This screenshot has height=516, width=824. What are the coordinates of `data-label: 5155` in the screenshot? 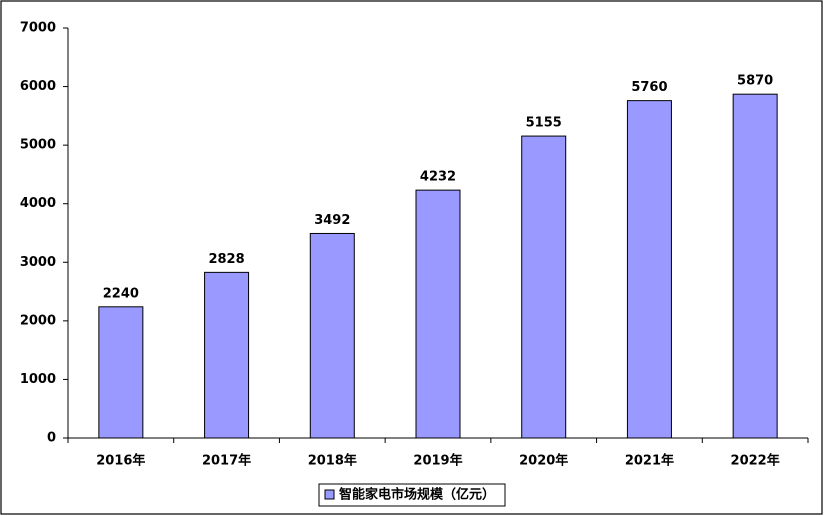 It's located at (544, 123).